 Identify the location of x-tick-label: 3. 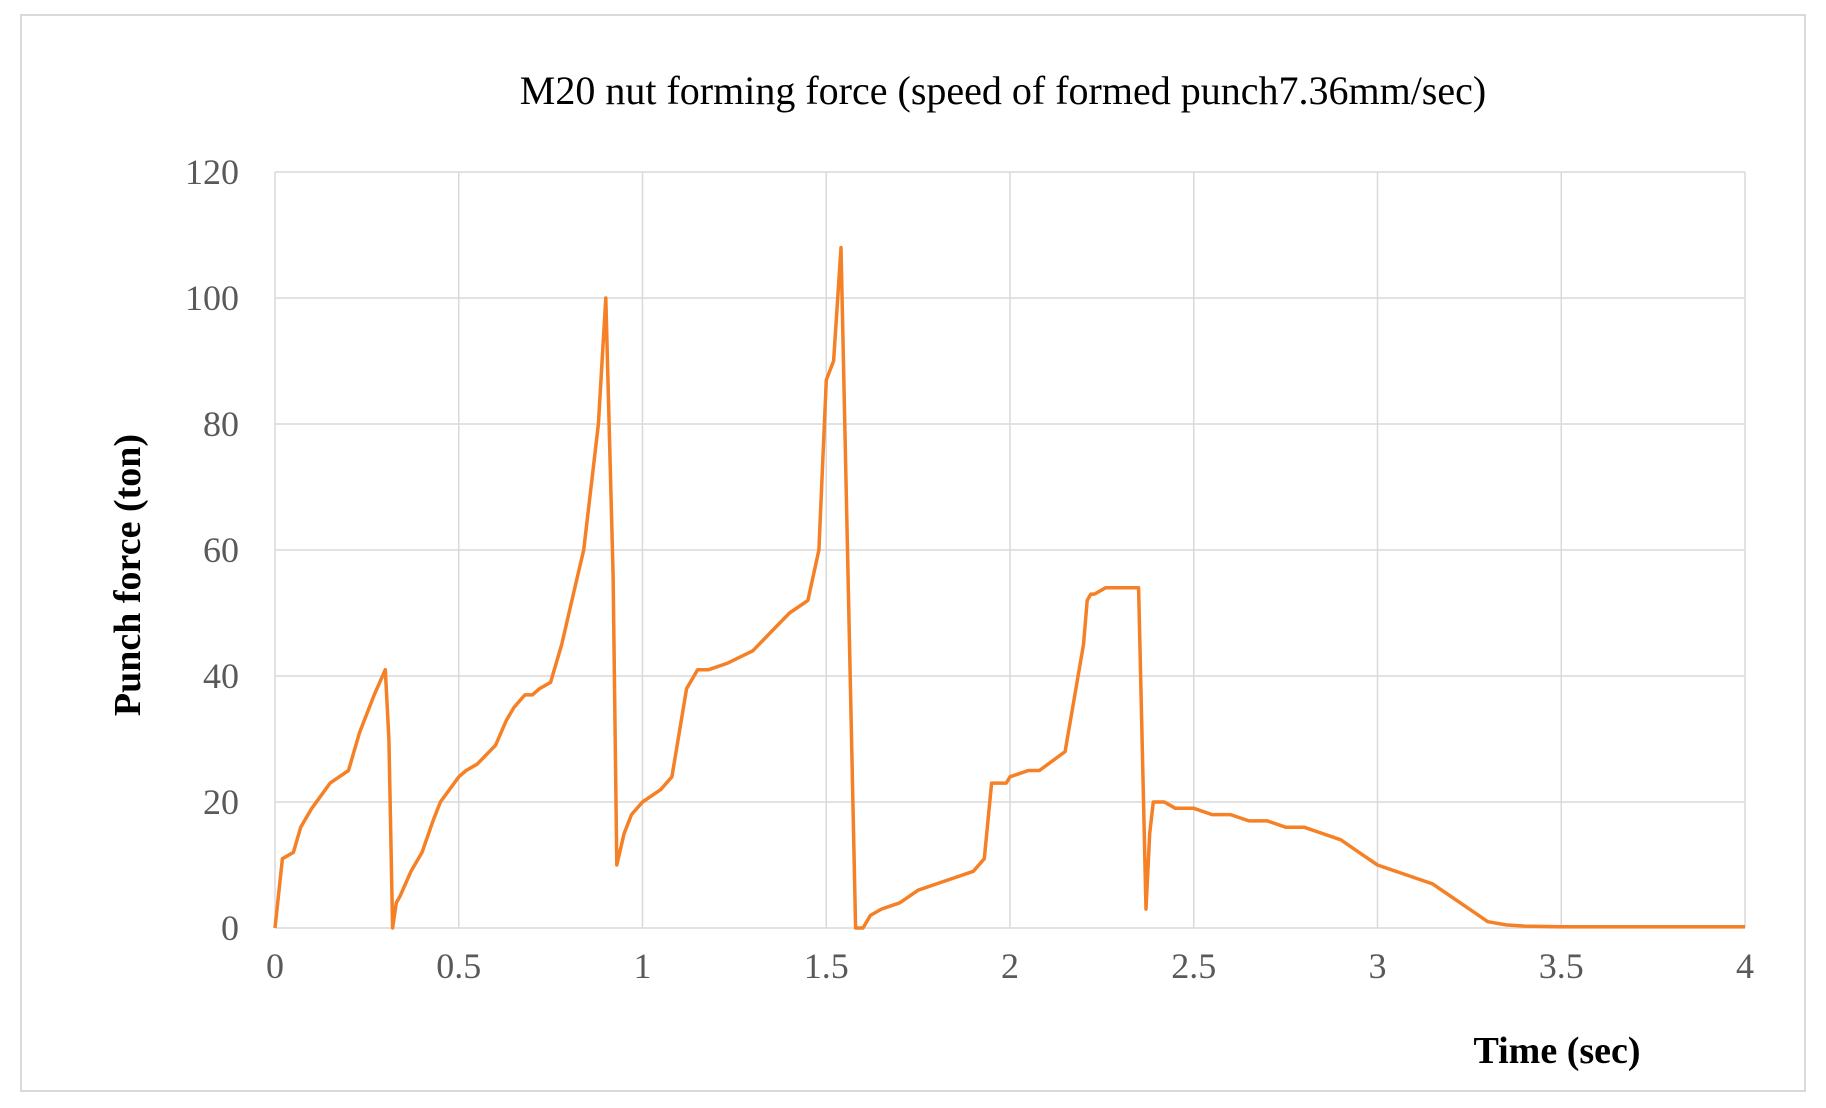
(1378, 966).